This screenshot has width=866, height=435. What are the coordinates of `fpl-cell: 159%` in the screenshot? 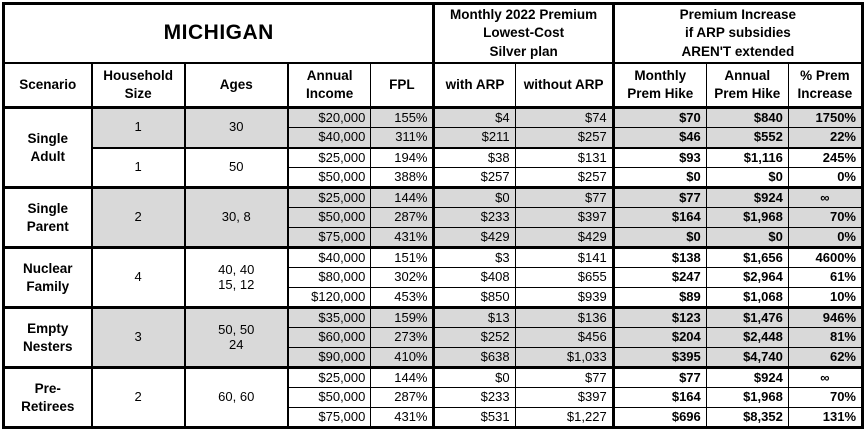 It's located at (402, 317).